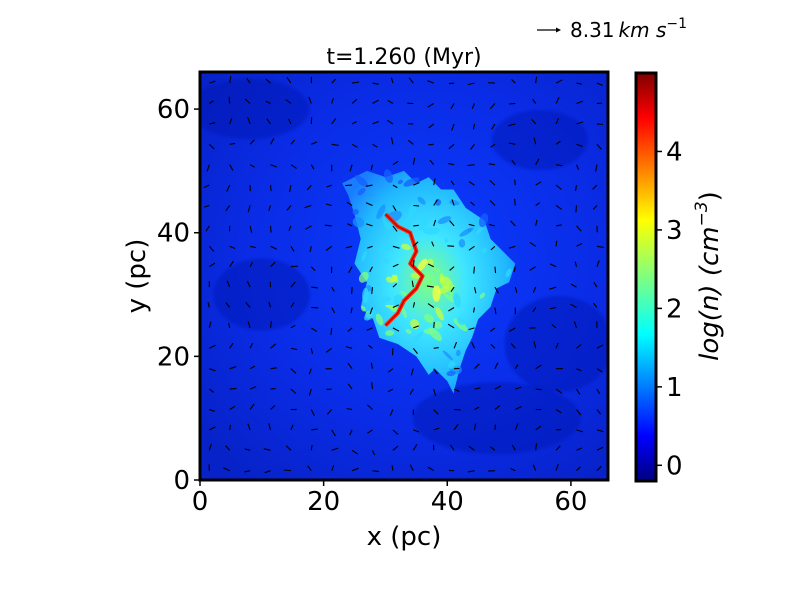  What do you see at coordinates (674, 309) in the screenshot?
I see `colorbar-tick-label: 2` at bounding box center [674, 309].